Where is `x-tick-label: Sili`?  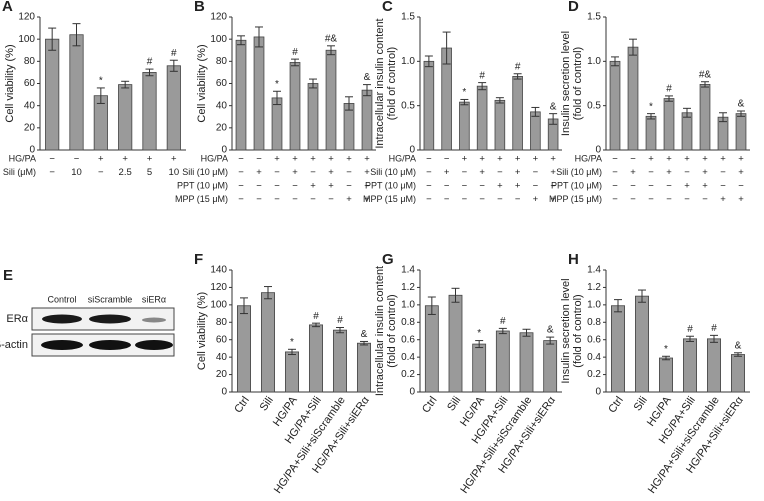
x-tick-label: Sili is located at coordinates (641, 404).